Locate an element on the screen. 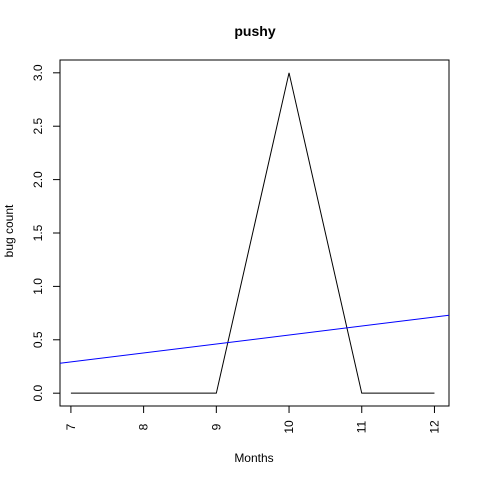 The image size is (480, 480). y-tick-label: 2.5 is located at coordinates (38, 126).